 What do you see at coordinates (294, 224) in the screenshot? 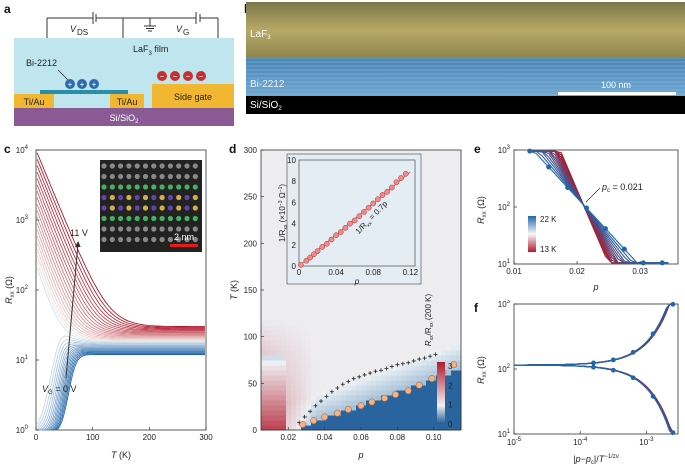
I see `d-inset-ytick: 4` at bounding box center [294, 224].